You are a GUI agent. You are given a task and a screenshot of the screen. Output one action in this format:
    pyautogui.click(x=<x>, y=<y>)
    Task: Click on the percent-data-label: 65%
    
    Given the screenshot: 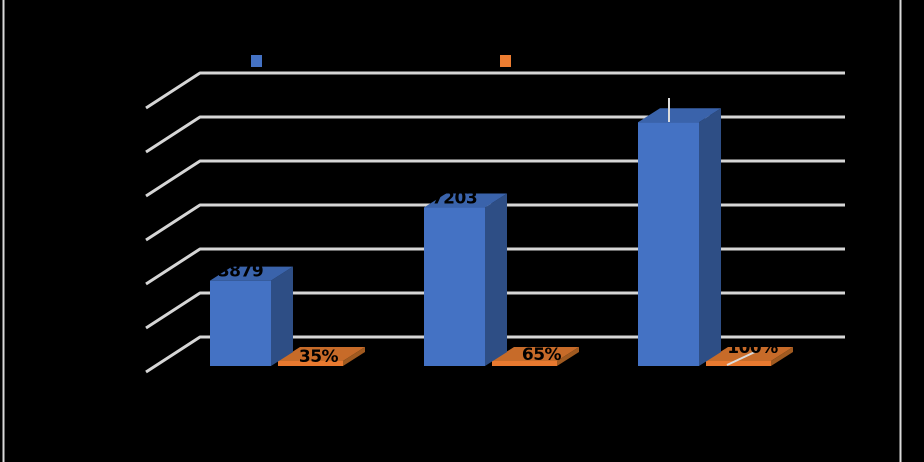 What is the action you would take?
    pyautogui.click(x=542, y=355)
    